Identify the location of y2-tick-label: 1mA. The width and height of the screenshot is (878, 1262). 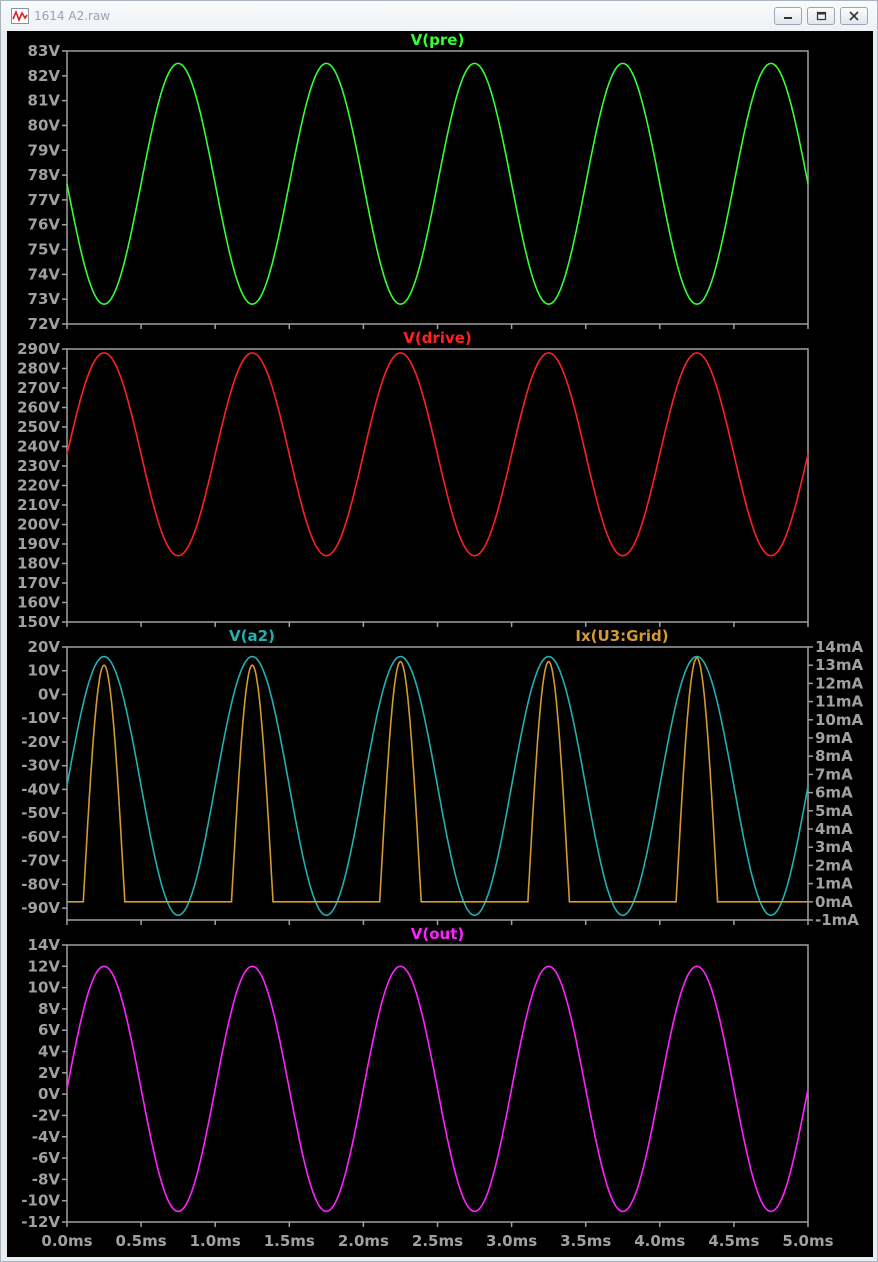
(834, 884).